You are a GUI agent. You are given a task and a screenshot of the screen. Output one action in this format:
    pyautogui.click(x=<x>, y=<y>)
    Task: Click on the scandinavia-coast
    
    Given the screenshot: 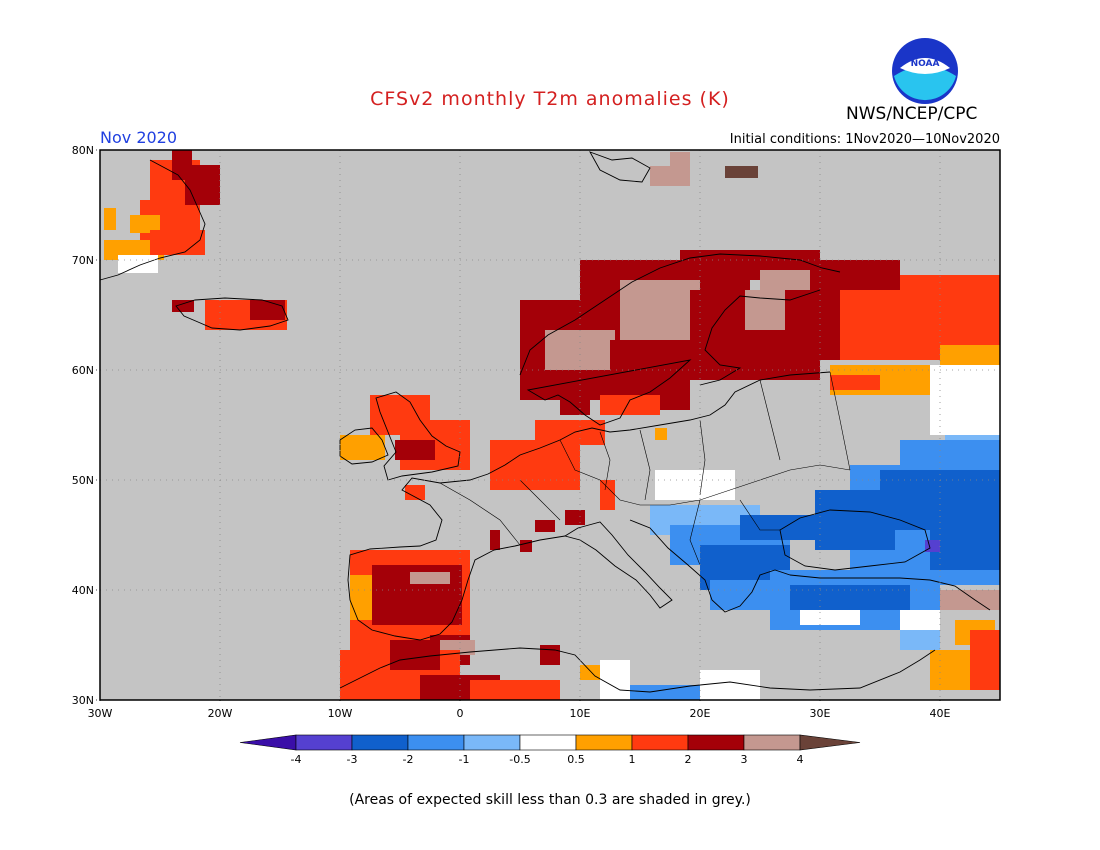 What is the action you would take?
    pyautogui.click(x=680, y=339)
    